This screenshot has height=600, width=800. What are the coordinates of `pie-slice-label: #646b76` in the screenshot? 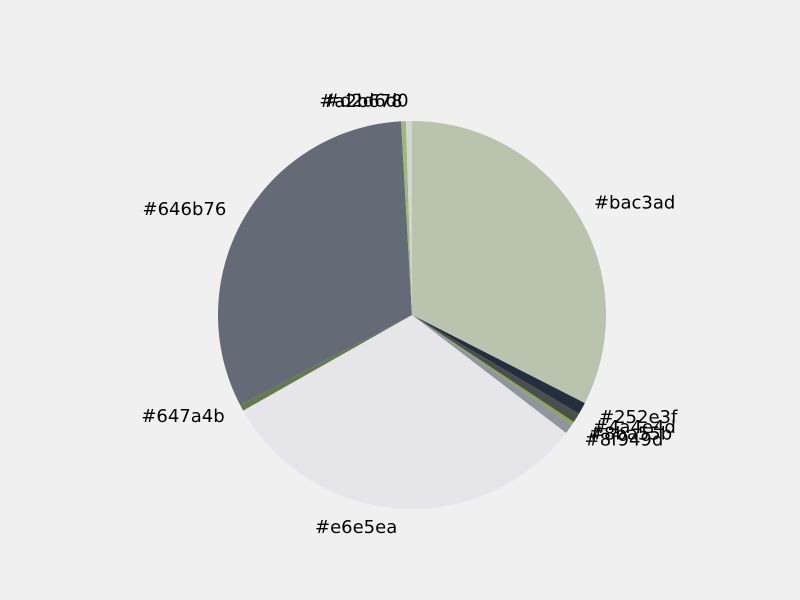 It's located at (185, 209).